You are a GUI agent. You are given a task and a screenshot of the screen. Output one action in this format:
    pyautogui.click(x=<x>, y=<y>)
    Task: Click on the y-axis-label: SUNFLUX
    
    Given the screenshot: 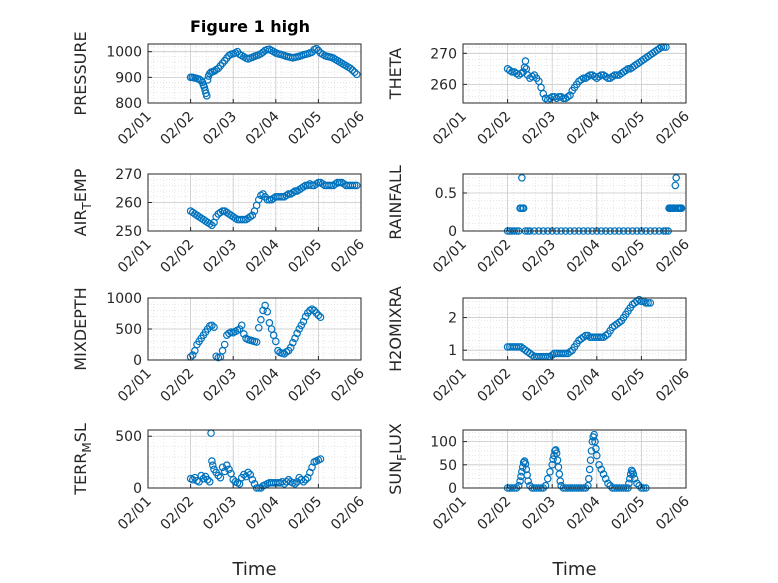 What is the action you would take?
    pyautogui.click(x=397, y=459)
    